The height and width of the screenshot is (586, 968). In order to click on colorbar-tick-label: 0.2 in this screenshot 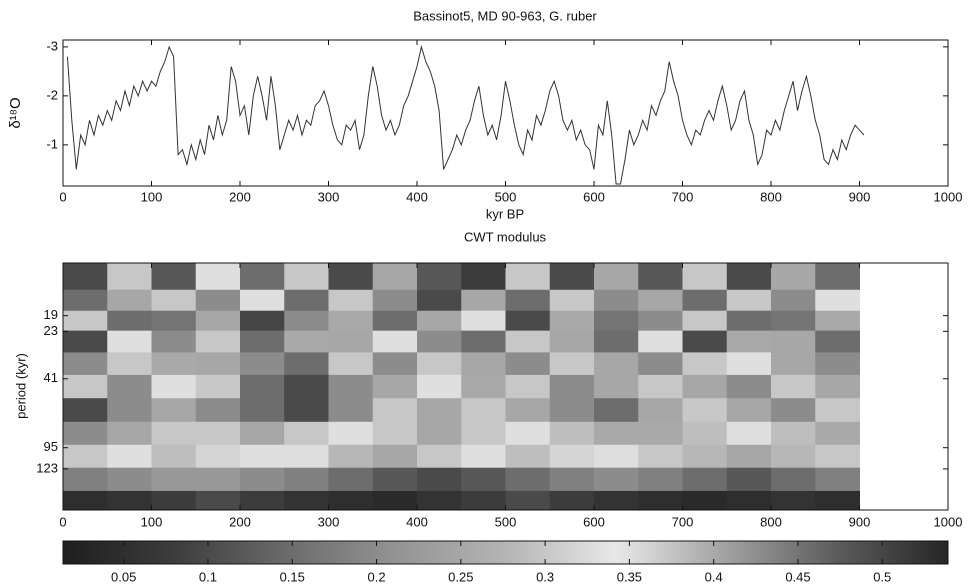, I will do `click(377, 576)`.